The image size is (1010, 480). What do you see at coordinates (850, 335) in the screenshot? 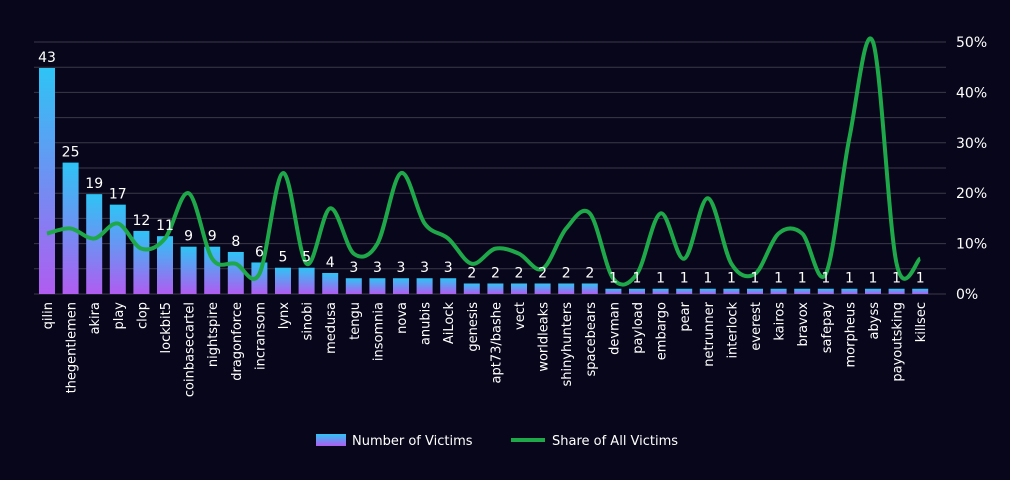
I see `x-tick-label: morpheus` at bounding box center [850, 335].